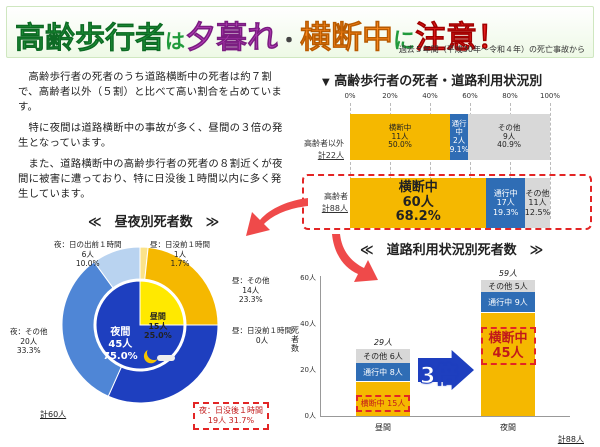  What do you see at coordinates (350, 96) in the screenshot?
I see `axis-tick-0: 0%` at bounding box center [350, 96].